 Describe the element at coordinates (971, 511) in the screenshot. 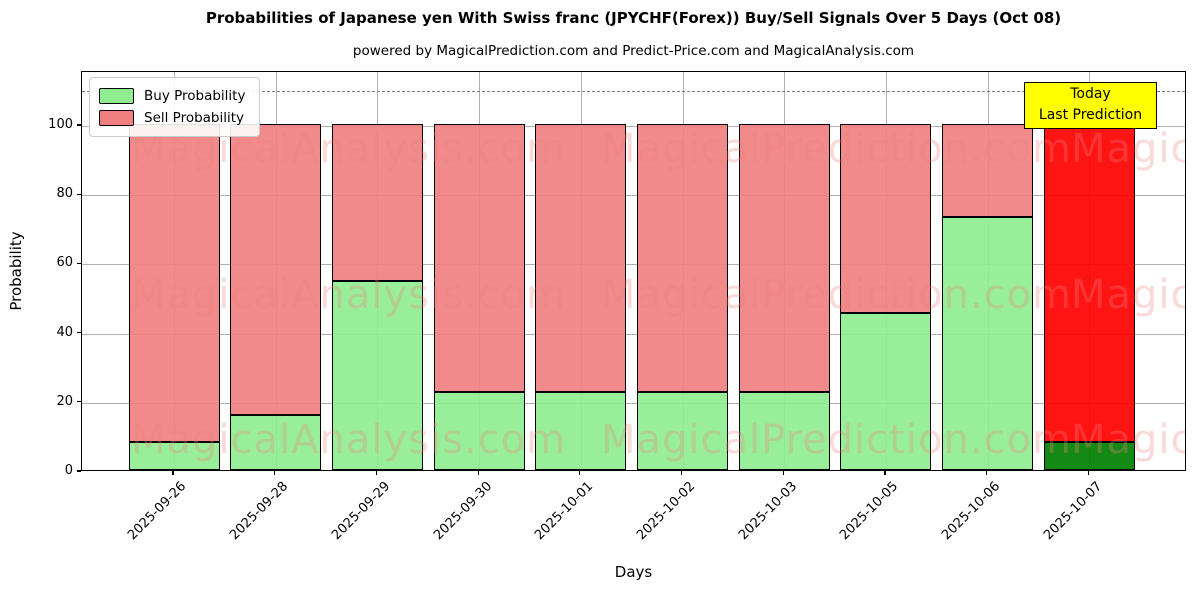

I see `x-tick-label: 2025-10-06` at that location.